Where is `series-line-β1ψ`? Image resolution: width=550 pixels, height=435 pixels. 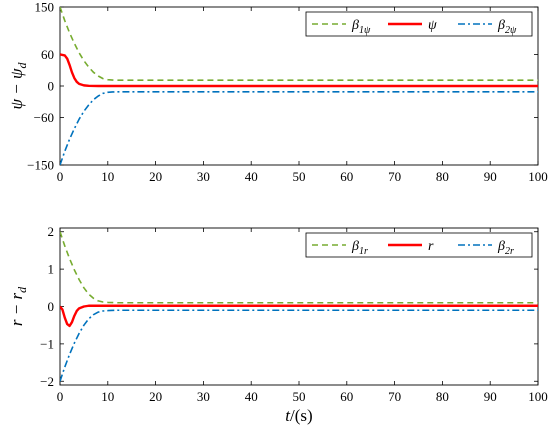
series-line-β1ψ is located at coordinates (299, 44).